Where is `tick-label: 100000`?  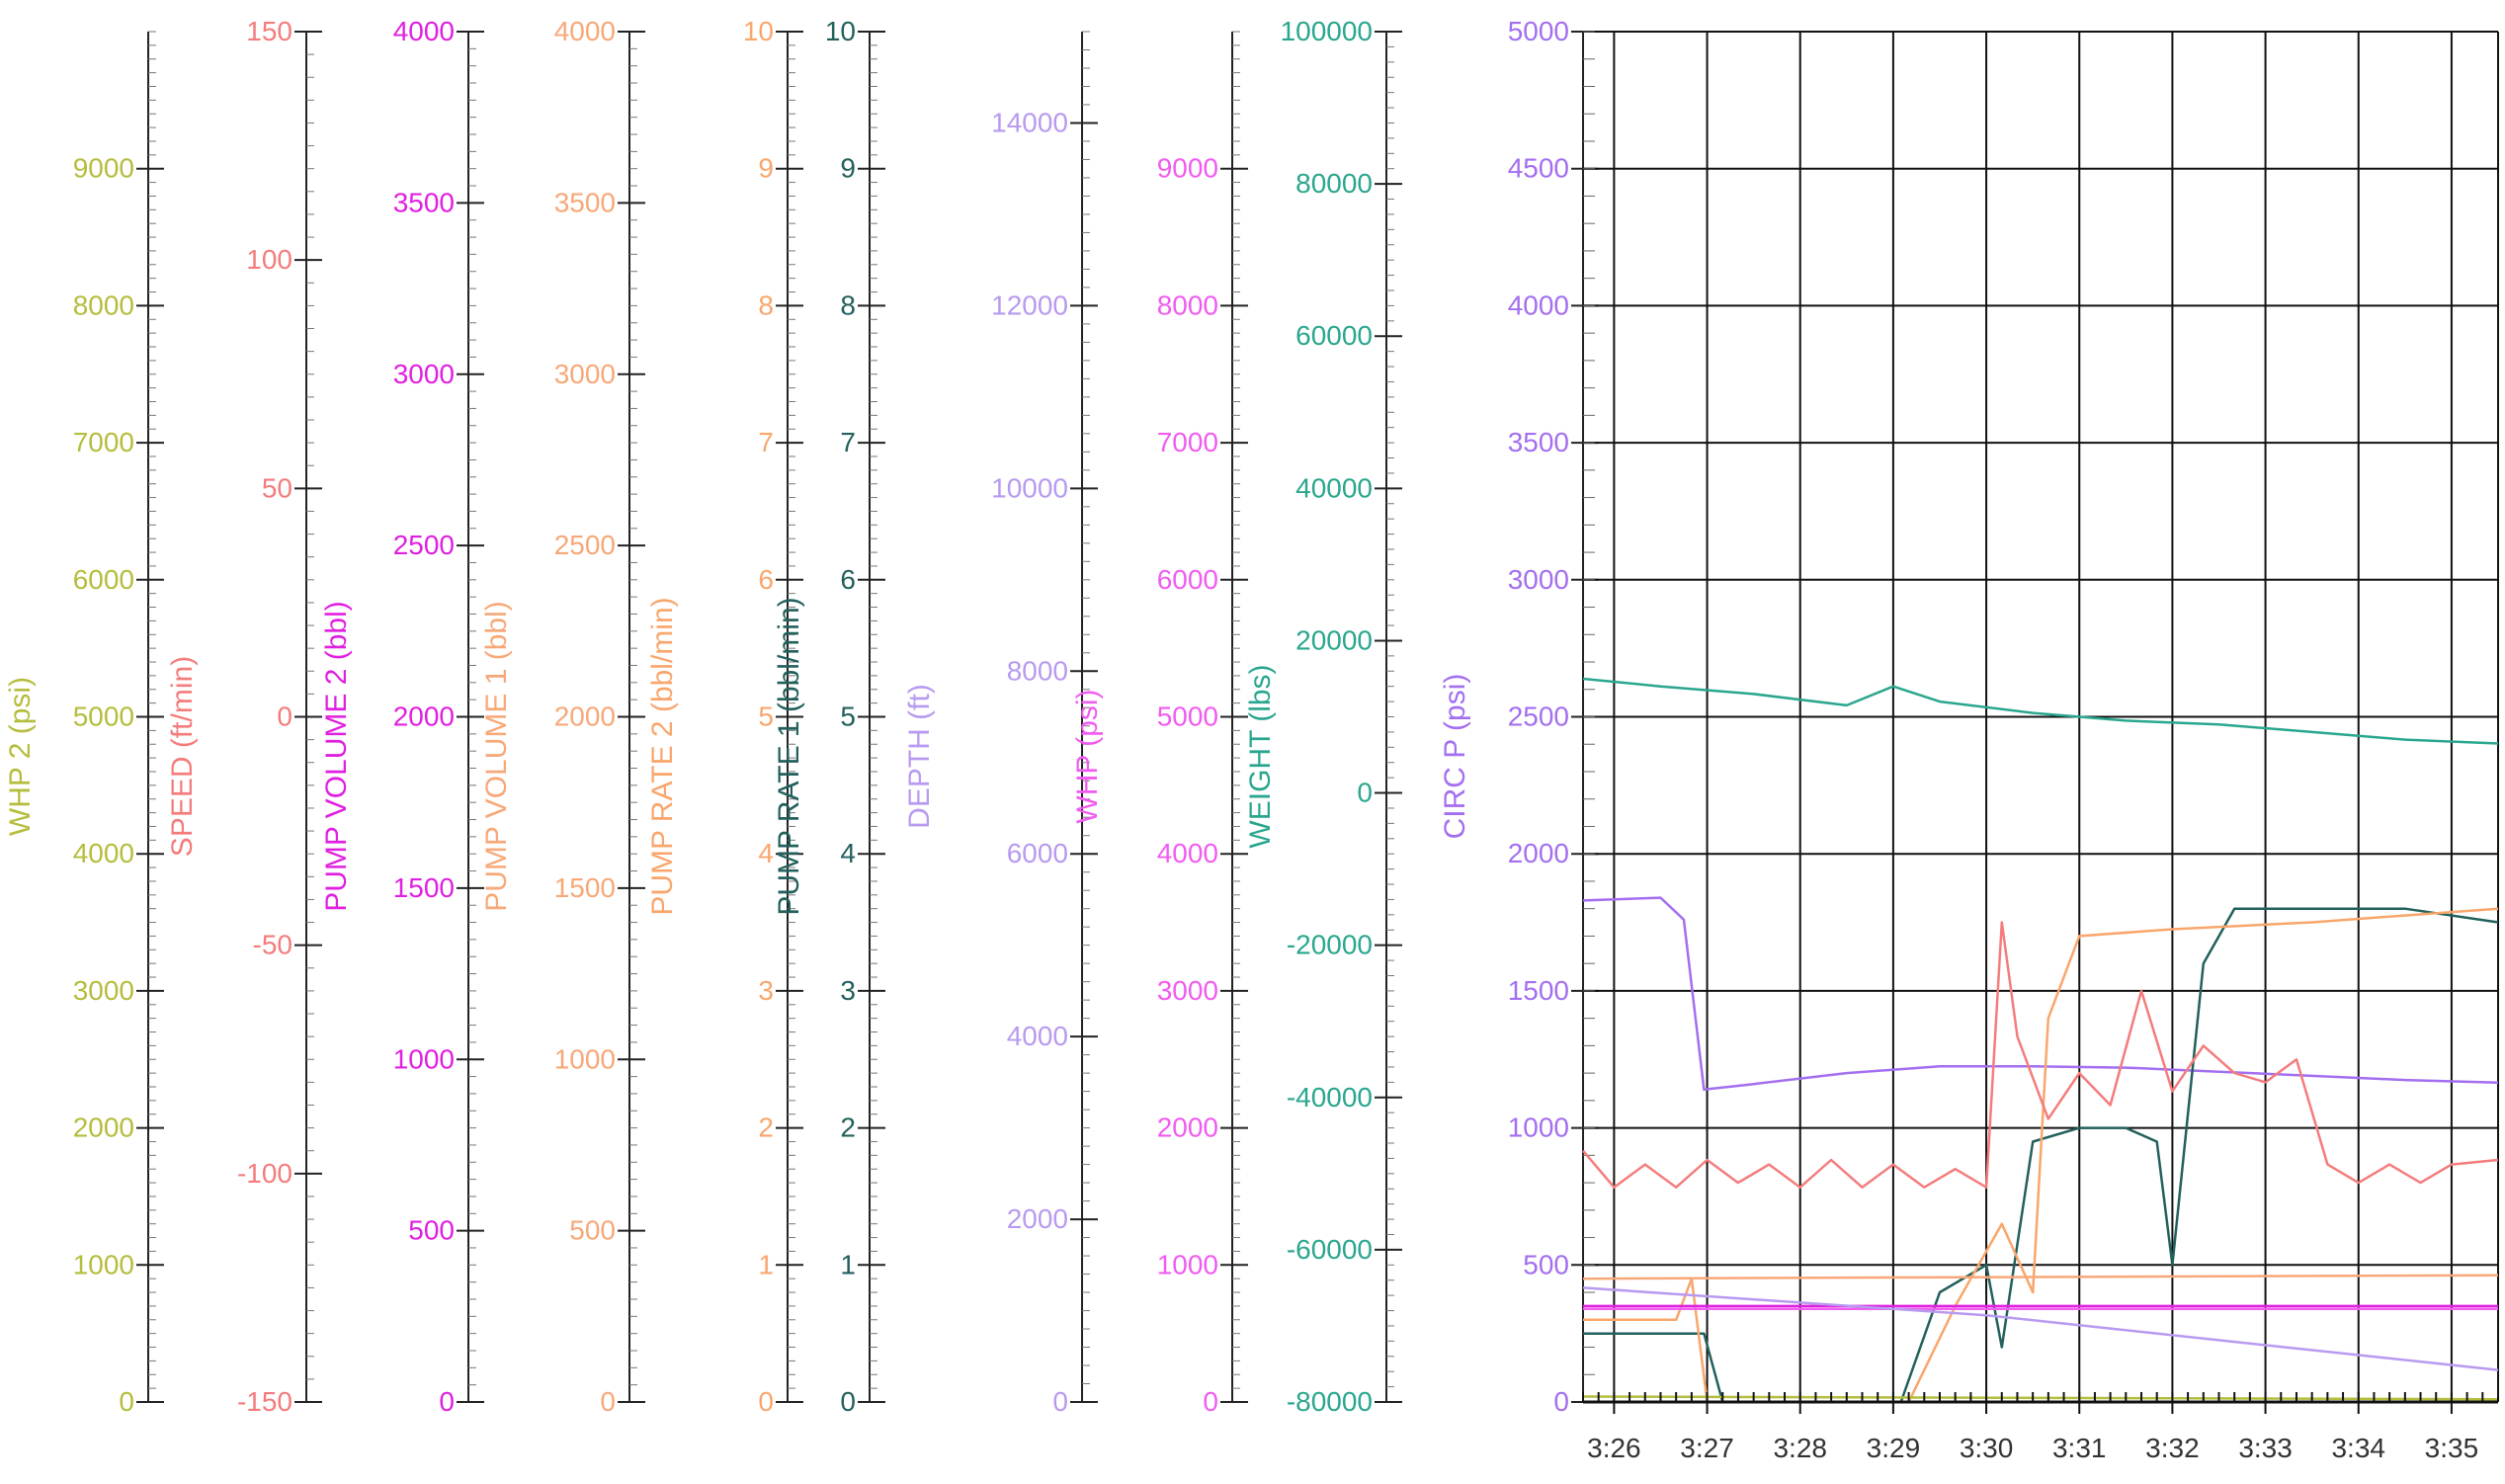 tick-label: 100000 is located at coordinates (1327, 31).